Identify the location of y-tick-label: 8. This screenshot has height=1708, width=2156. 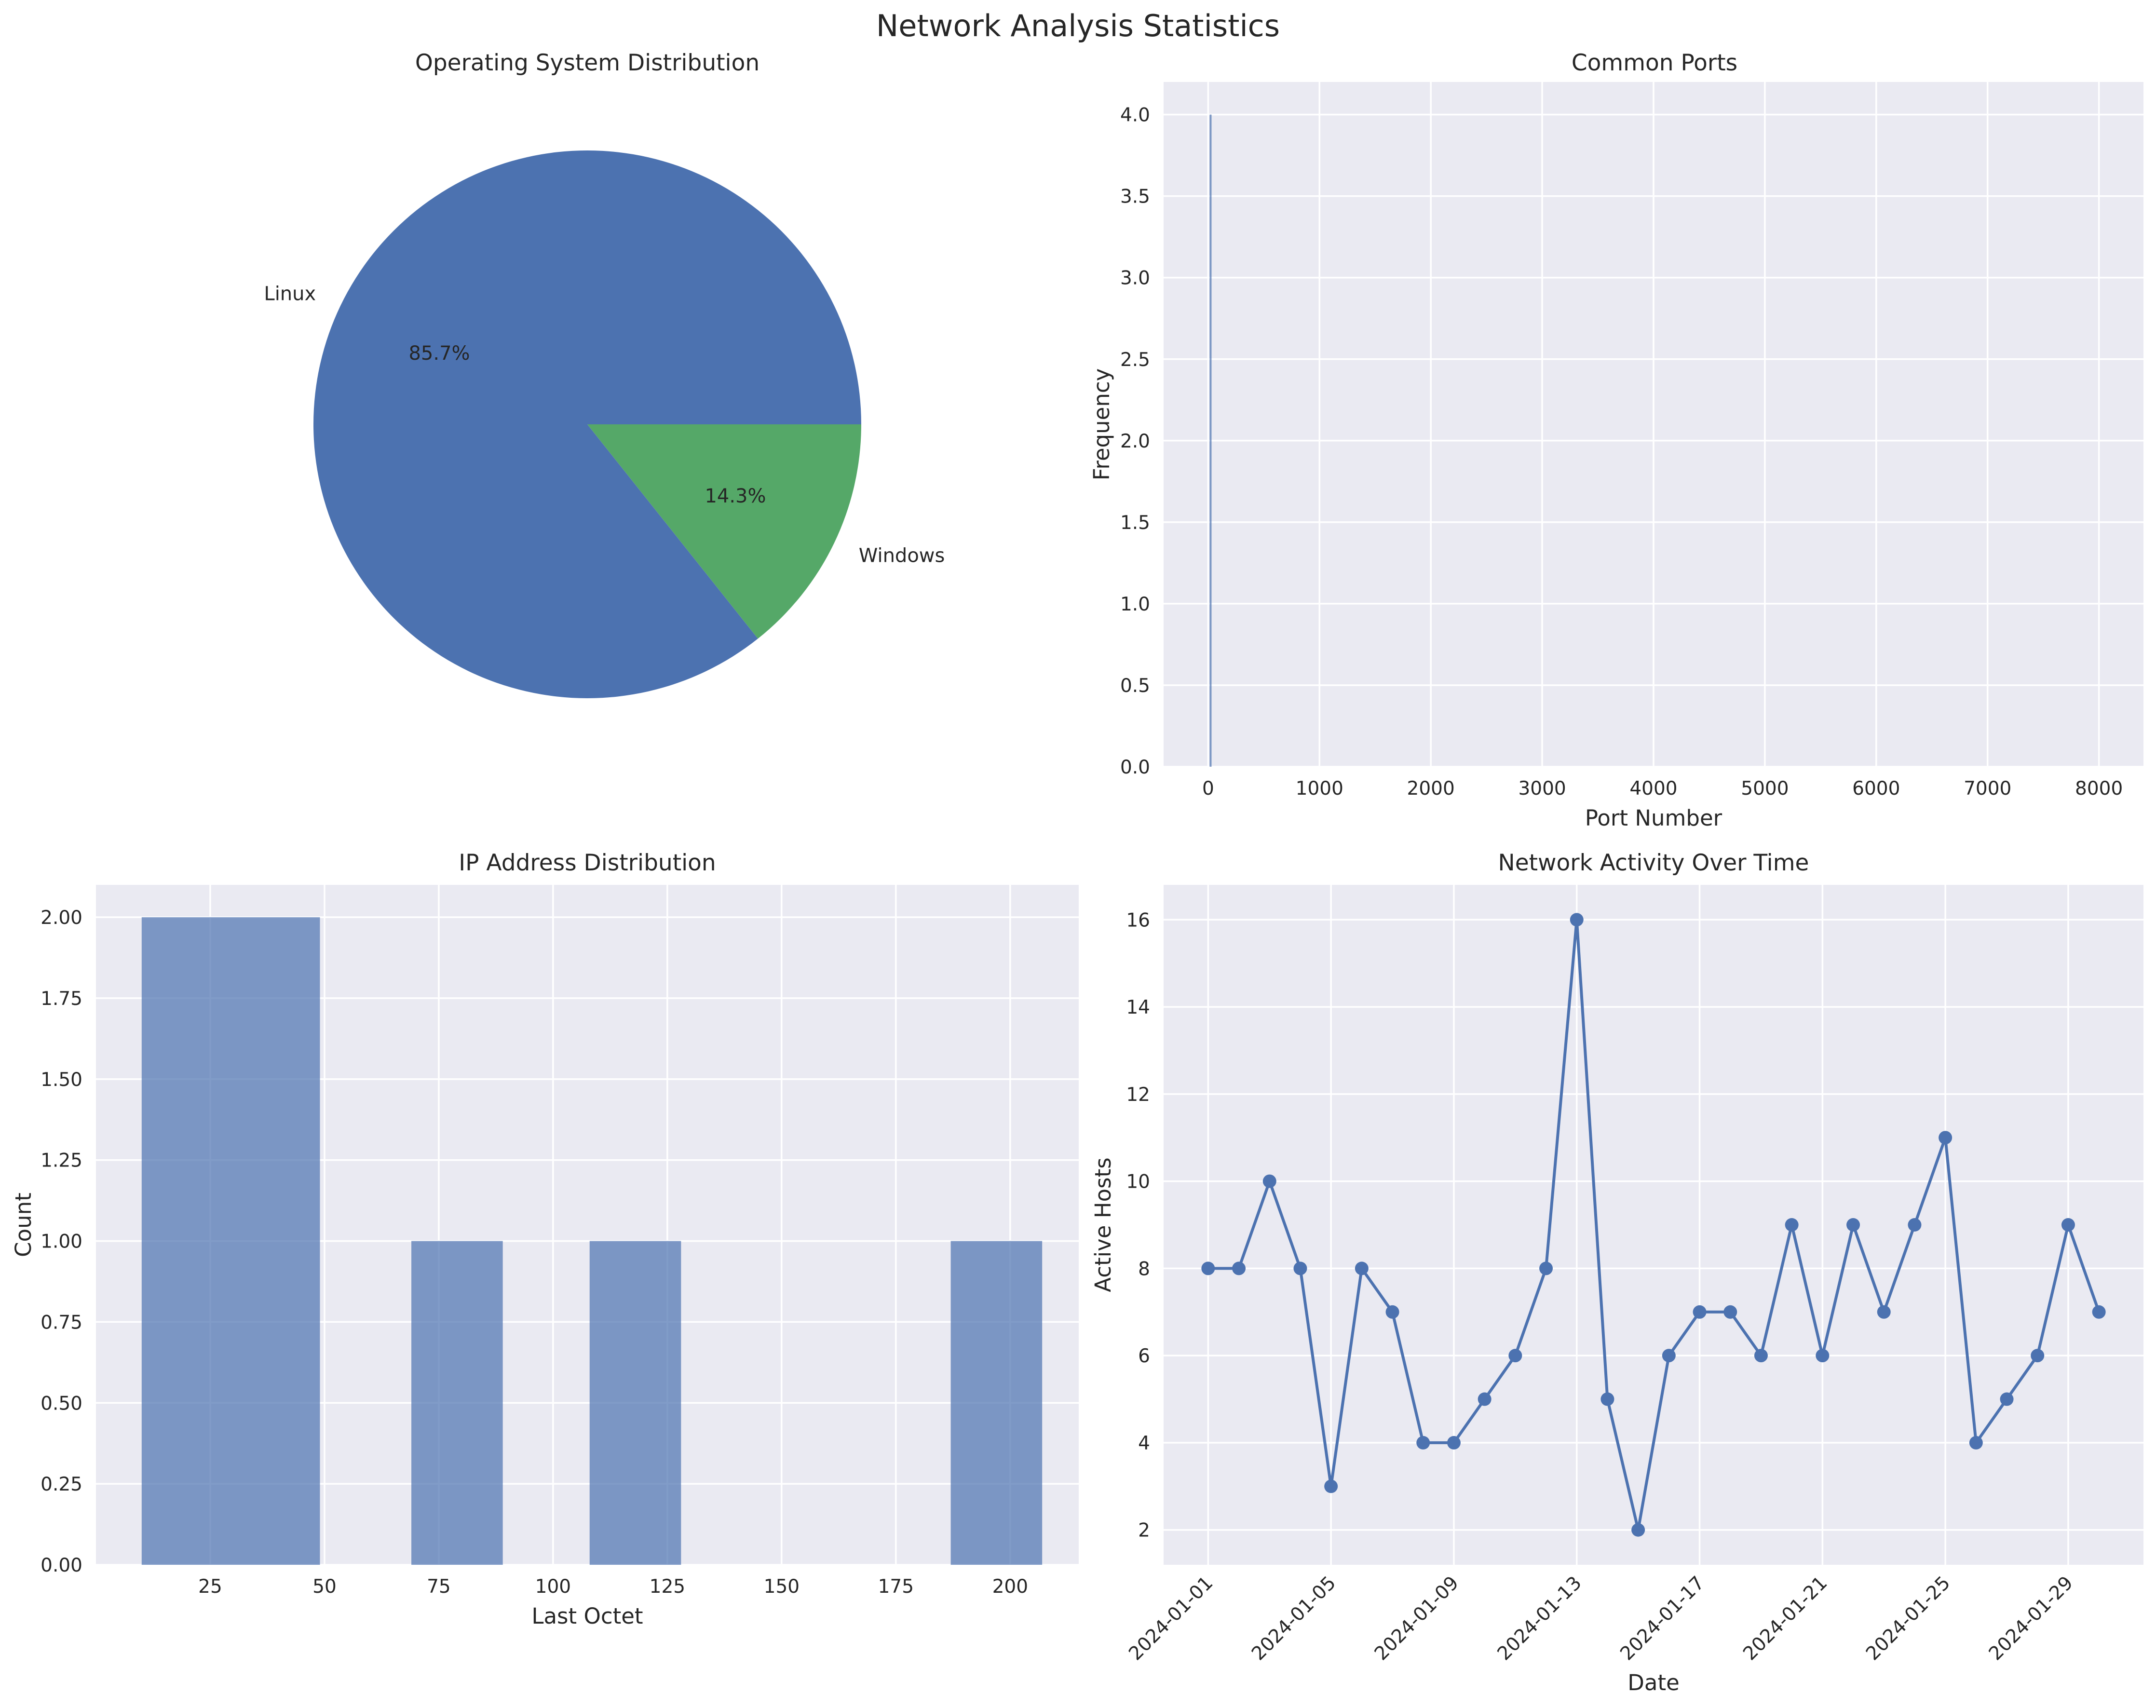
(1144, 1269).